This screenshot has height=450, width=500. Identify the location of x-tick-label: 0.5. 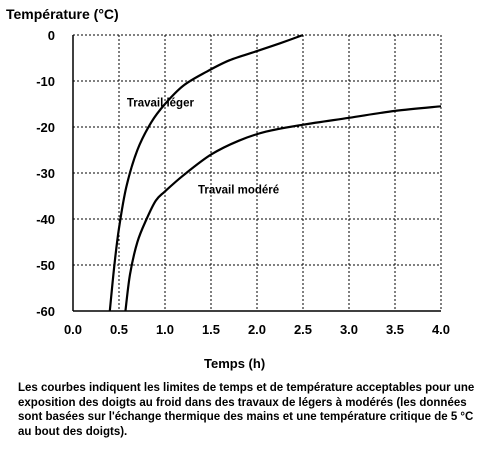
(119, 329).